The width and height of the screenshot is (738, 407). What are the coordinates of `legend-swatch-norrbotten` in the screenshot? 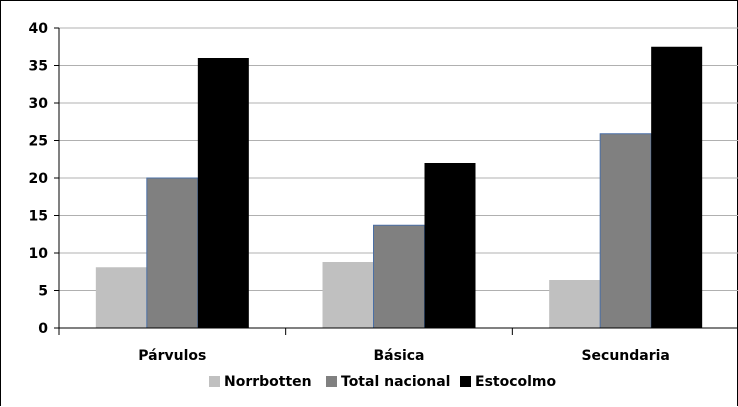 It's located at (214, 381).